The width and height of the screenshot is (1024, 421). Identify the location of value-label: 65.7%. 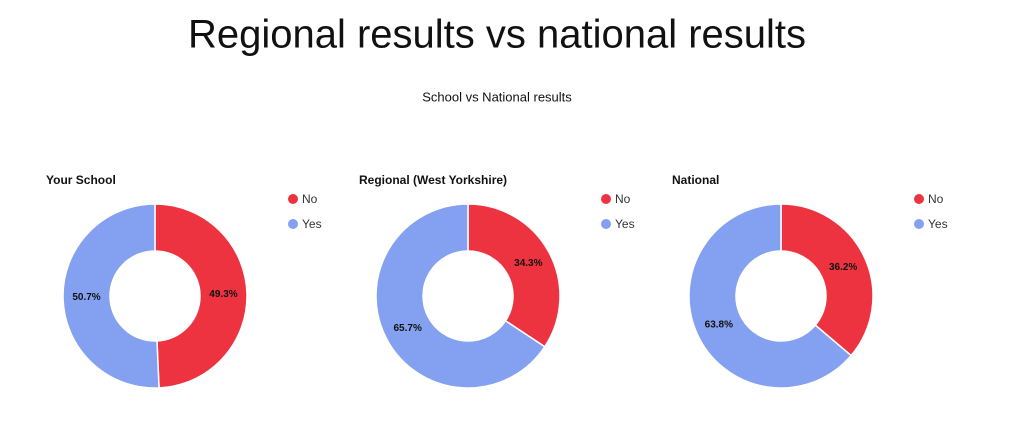
(407, 328).